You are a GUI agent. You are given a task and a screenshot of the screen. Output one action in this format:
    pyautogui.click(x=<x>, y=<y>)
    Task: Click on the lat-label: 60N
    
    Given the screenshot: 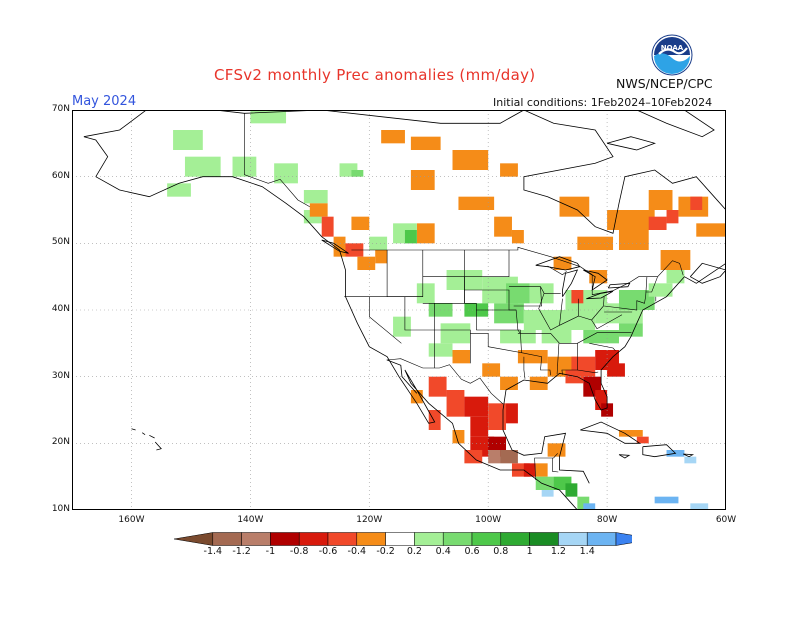 What is the action you would take?
    pyautogui.click(x=60, y=175)
    